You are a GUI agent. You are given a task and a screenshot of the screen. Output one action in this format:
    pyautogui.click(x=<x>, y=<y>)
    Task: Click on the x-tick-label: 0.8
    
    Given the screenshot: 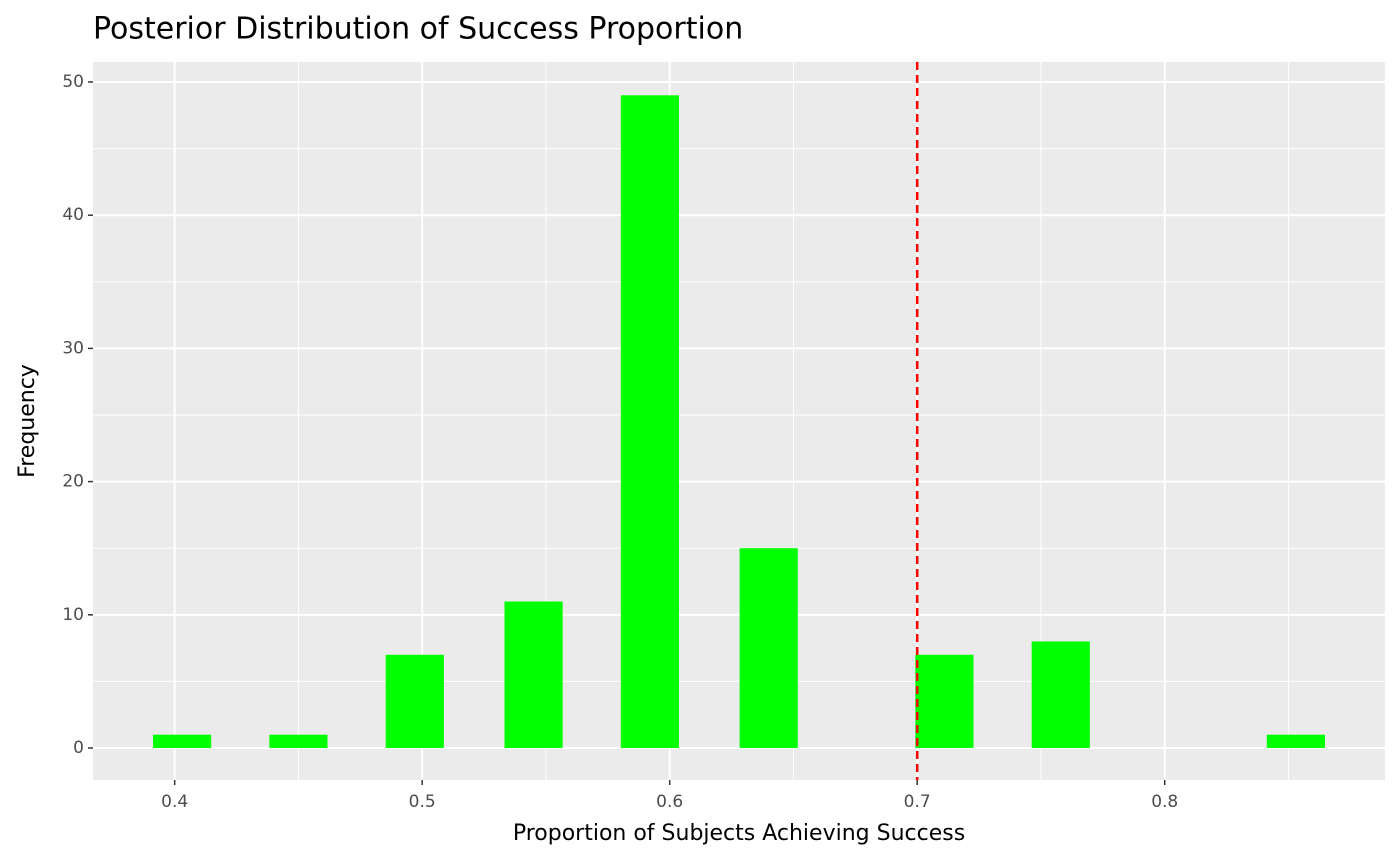 What is the action you would take?
    pyautogui.click(x=1164, y=802)
    